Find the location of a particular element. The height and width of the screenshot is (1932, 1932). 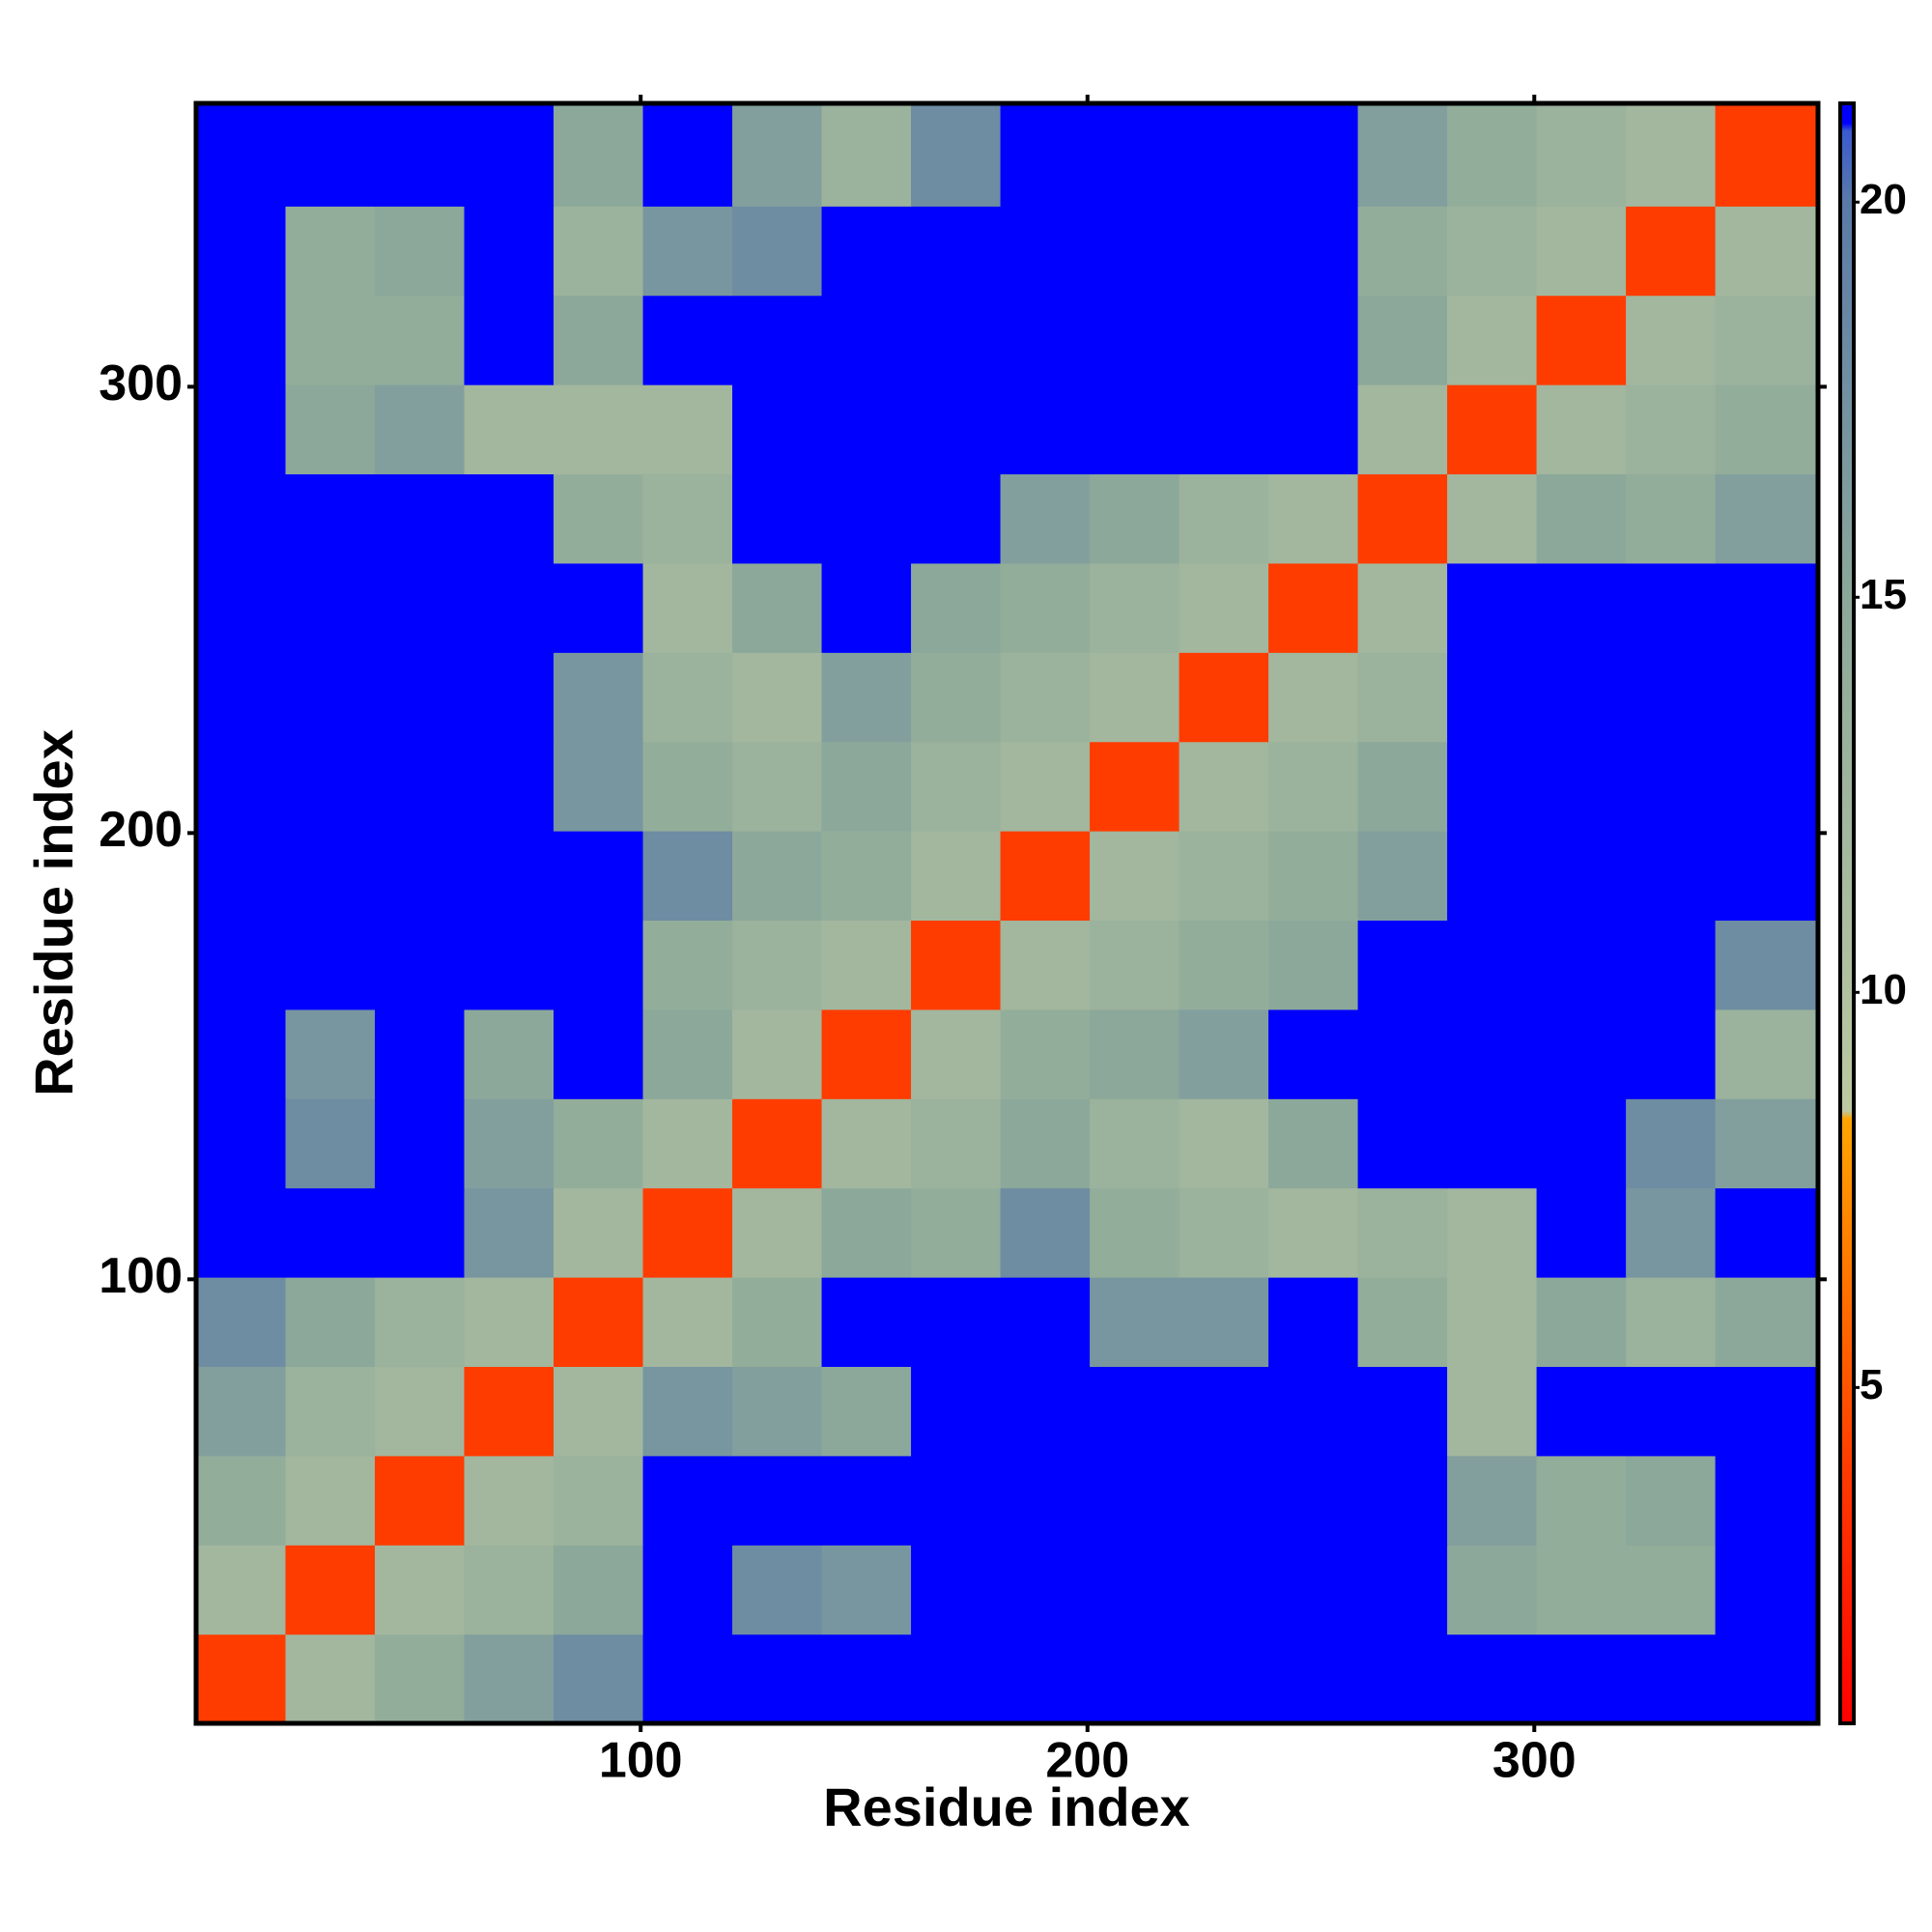

colorbar-tick-label: 20 is located at coordinates (1883, 199).